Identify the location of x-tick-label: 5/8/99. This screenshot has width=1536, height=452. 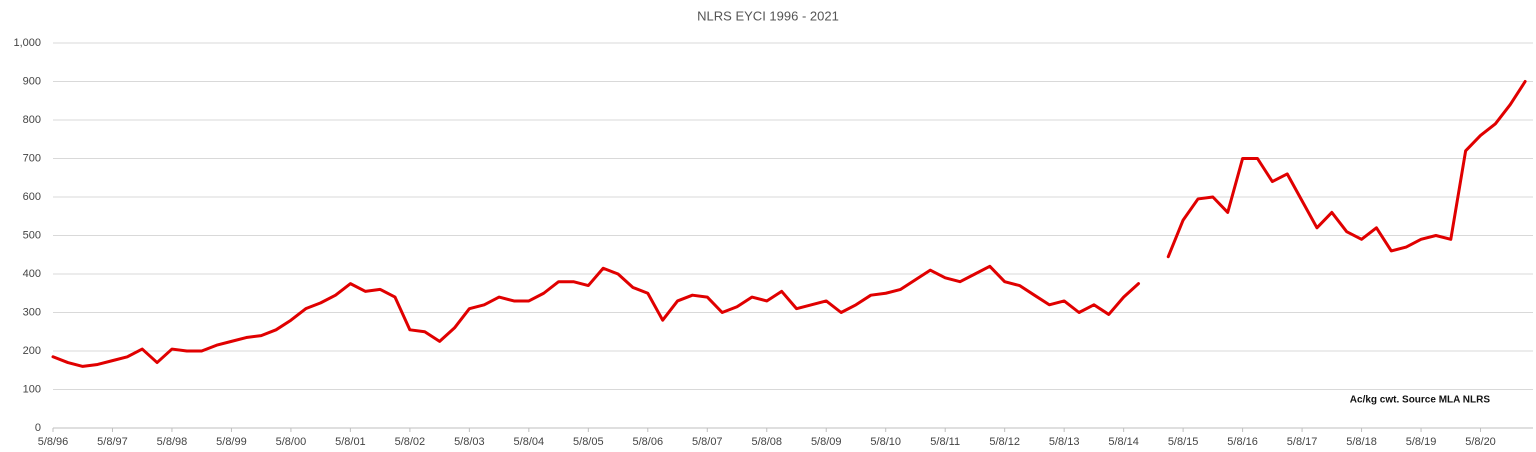
(231, 442).